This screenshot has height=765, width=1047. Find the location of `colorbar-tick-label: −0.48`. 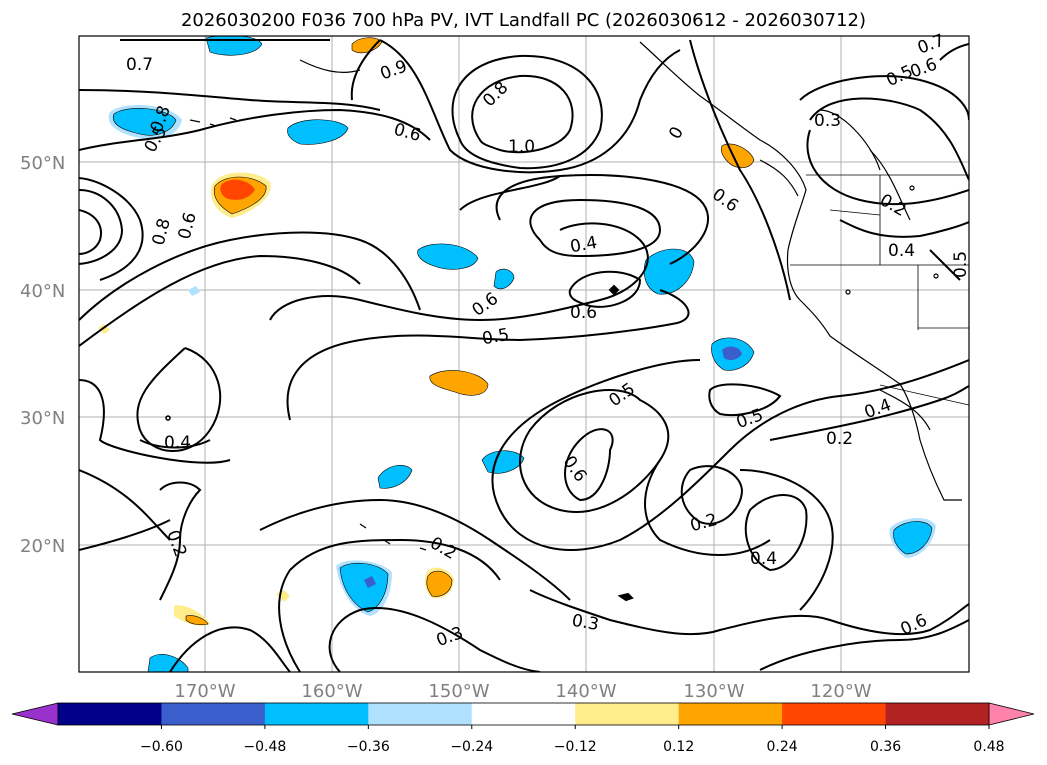

colorbar-tick-label: −0.48 is located at coordinates (264, 747).